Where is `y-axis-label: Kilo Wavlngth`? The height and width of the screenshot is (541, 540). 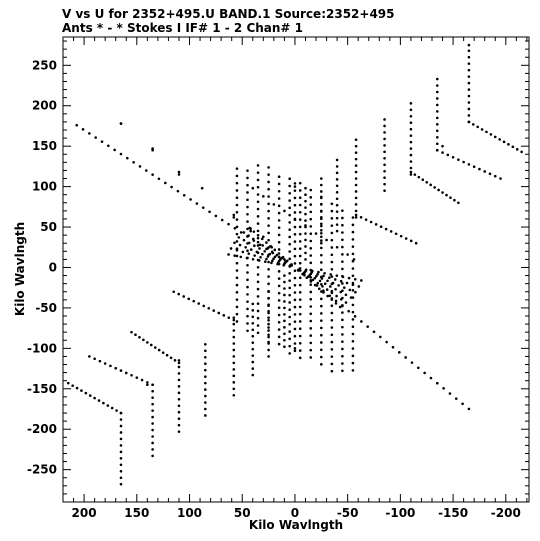 y-axis-label: Kilo Wavlngth is located at coordinates (20, 269).